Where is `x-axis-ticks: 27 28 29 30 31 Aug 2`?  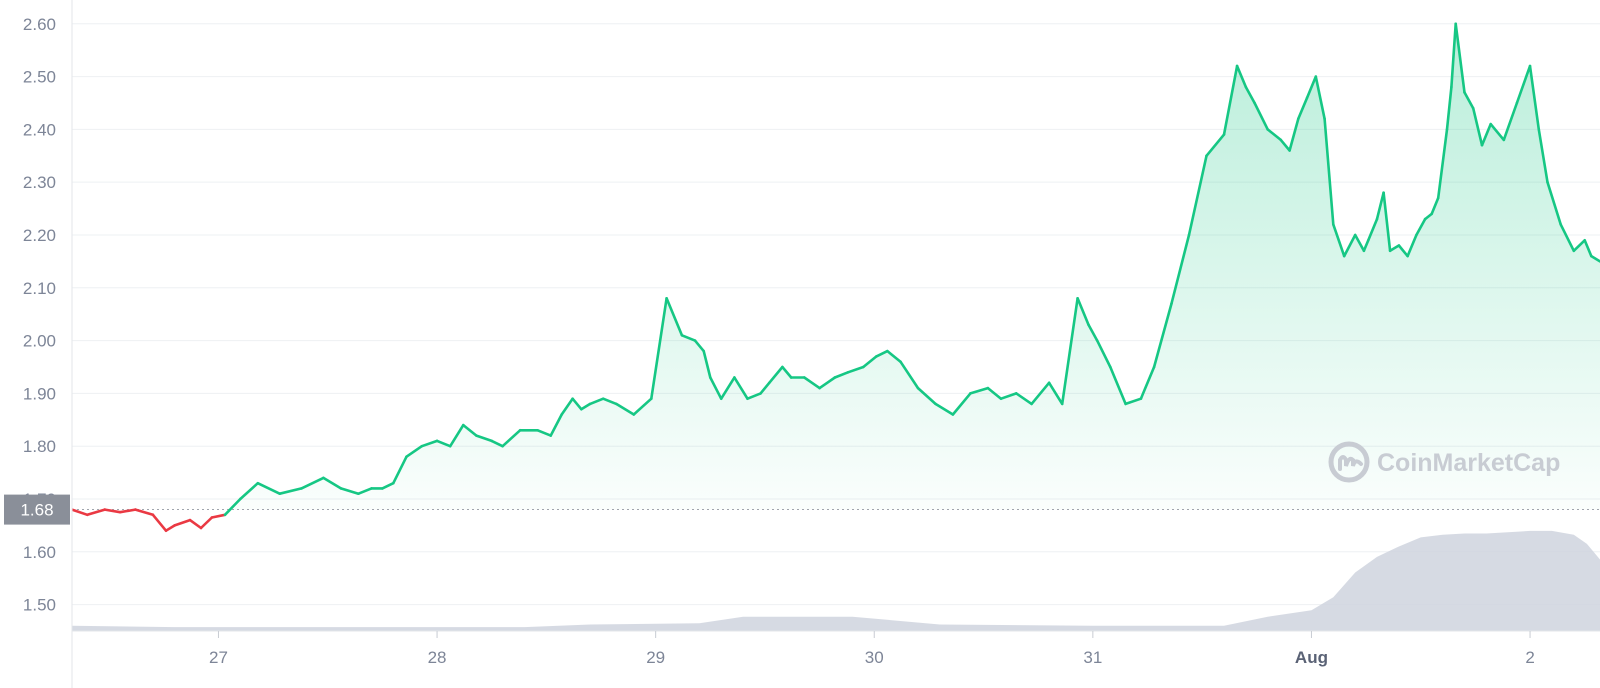 x-axis-ticks: 27 28 29 30 31 Aug 2 is located at coordinates (872, 649).